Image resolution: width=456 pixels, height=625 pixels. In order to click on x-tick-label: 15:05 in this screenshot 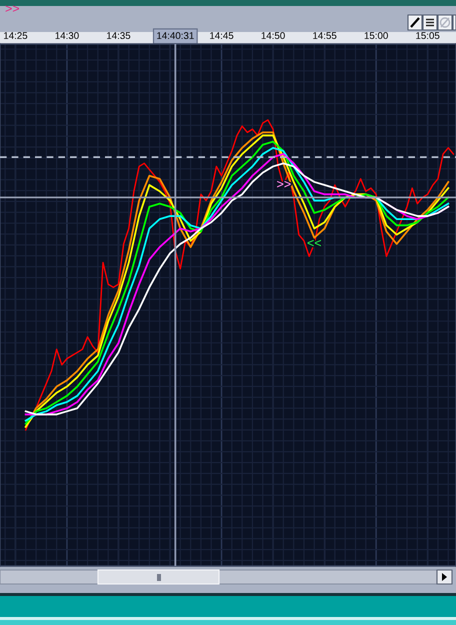, I will do `click(428, 36)`.